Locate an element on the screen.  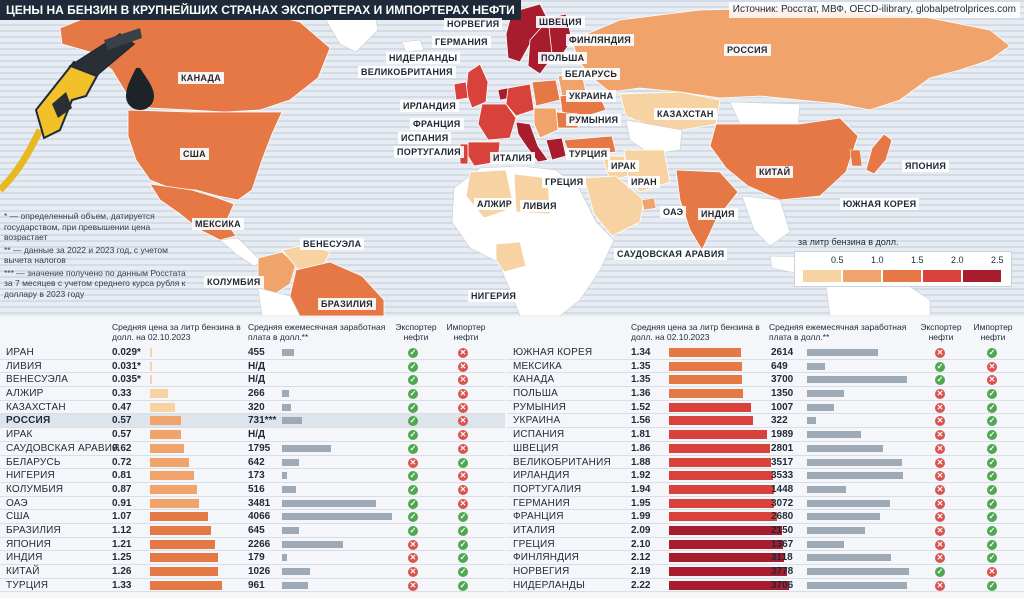
salary-value: 3118 is located at coordinates (782, 558).